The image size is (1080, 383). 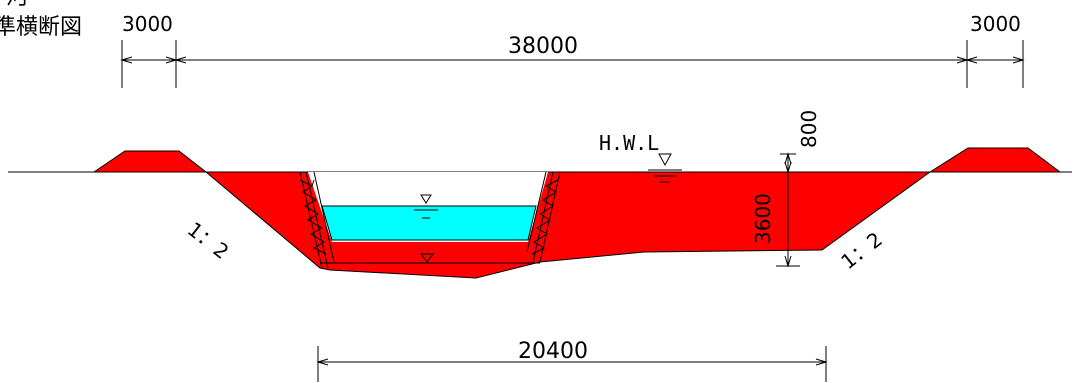 What do you see at coordinates (147, 24) in the screenshot?
I see `dim-left-berm: 3000` at bounding box center [147, 24].